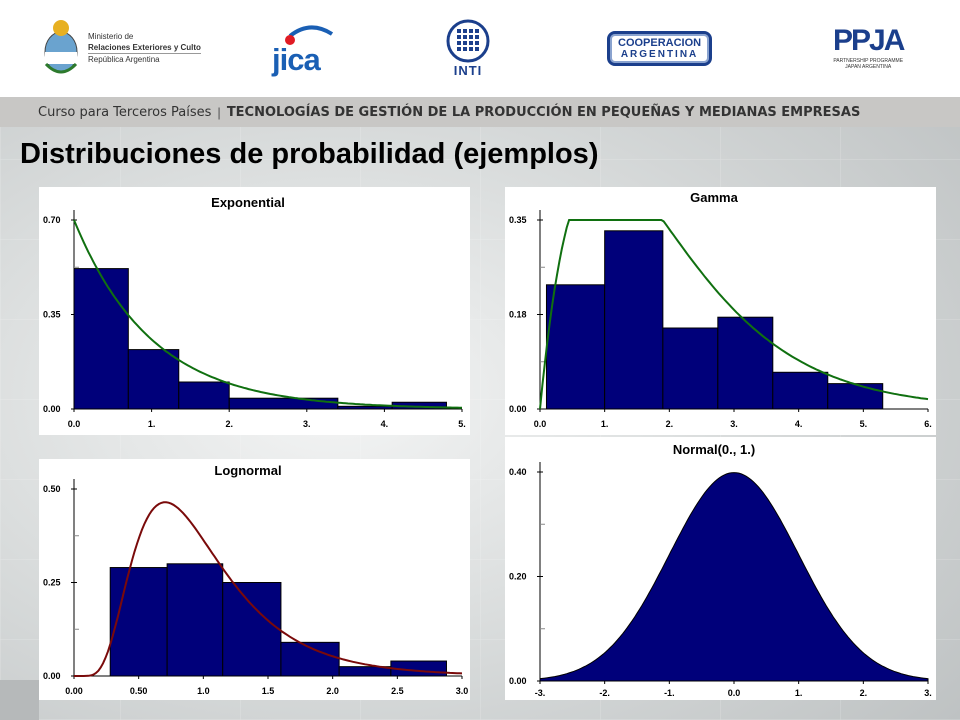 The image size is (960, 720). What do you see at coordinates (518, 315) in the screenshot?
I see `y-tick-label: 0.18` at bounding box center [518, 315].